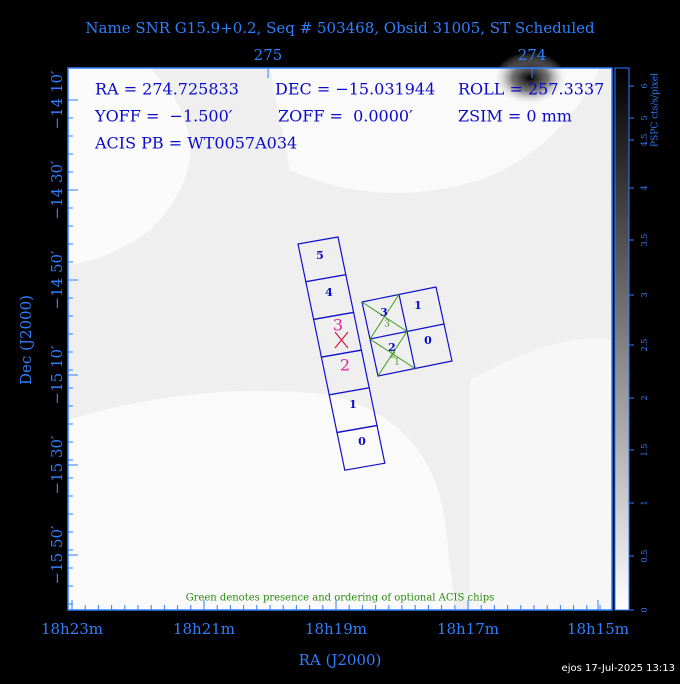 The width and height of the screenshot is (680, 684). I want to click on left-tick-label: −14 50′, so click(57, 280).